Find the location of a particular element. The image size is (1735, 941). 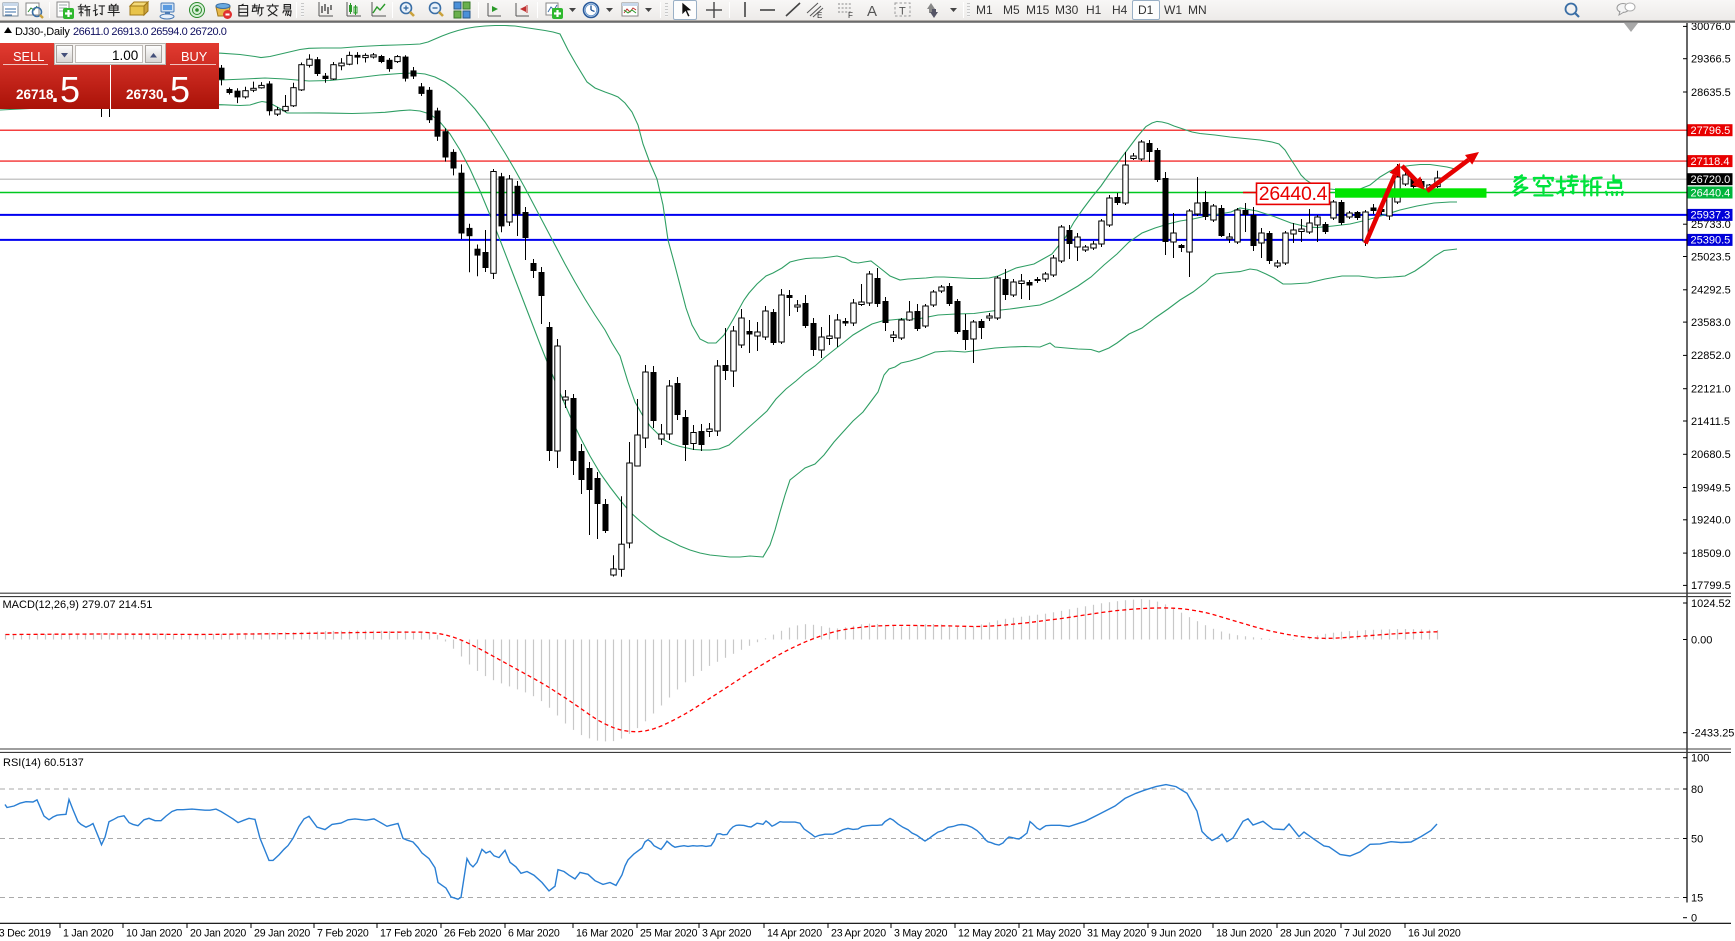

svg-text: 50 is located at coordinates (1697, 839).